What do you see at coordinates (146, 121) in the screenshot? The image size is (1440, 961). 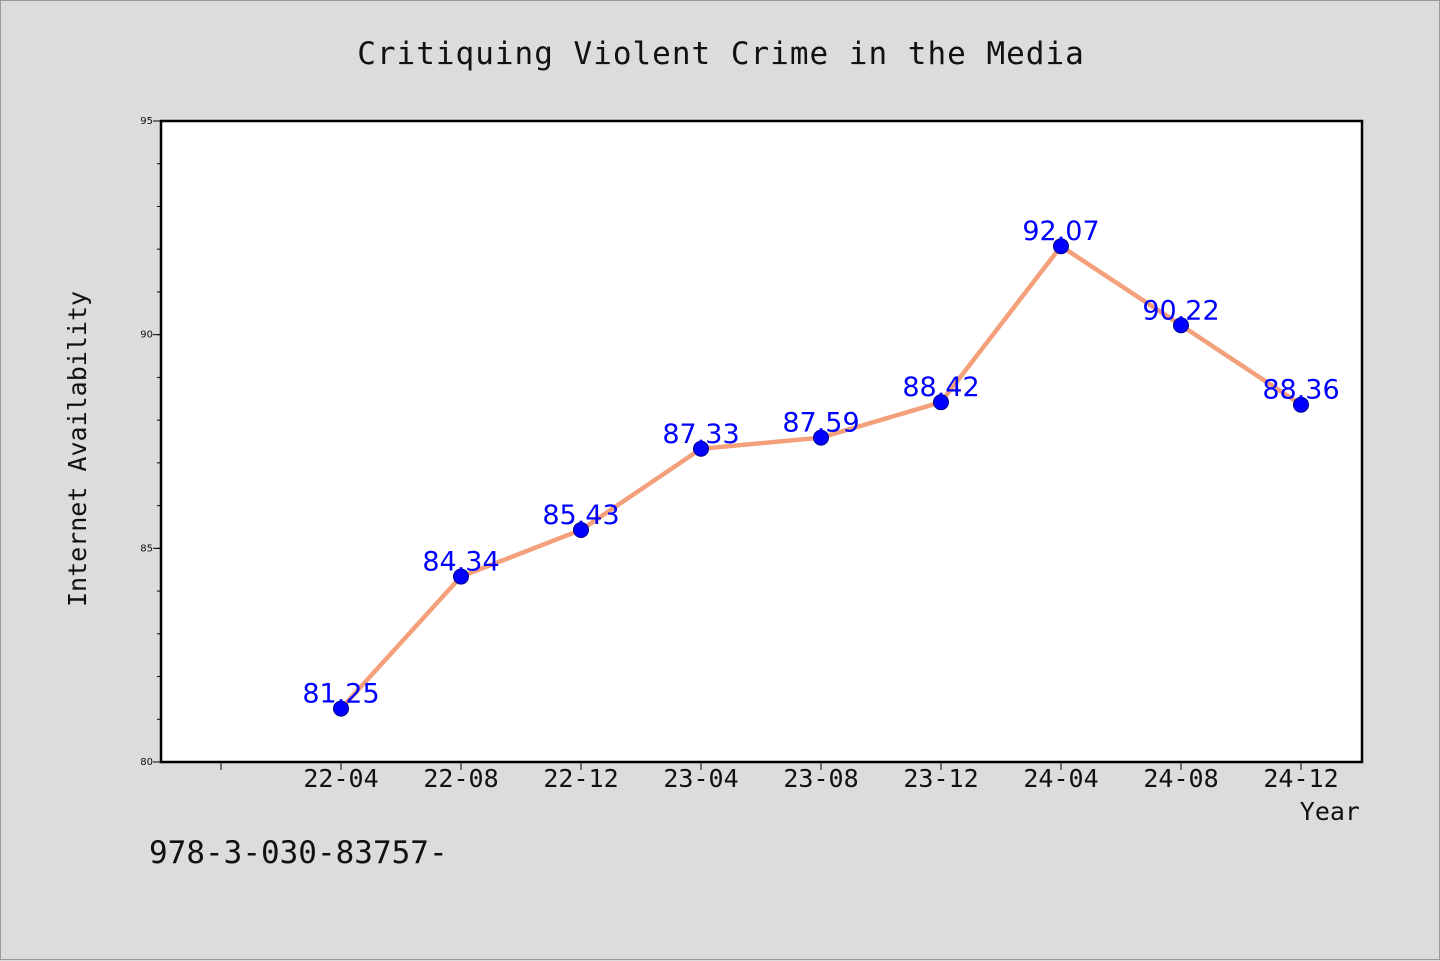 I see `y-tick-label: 95` at bounding box center [146, 121].